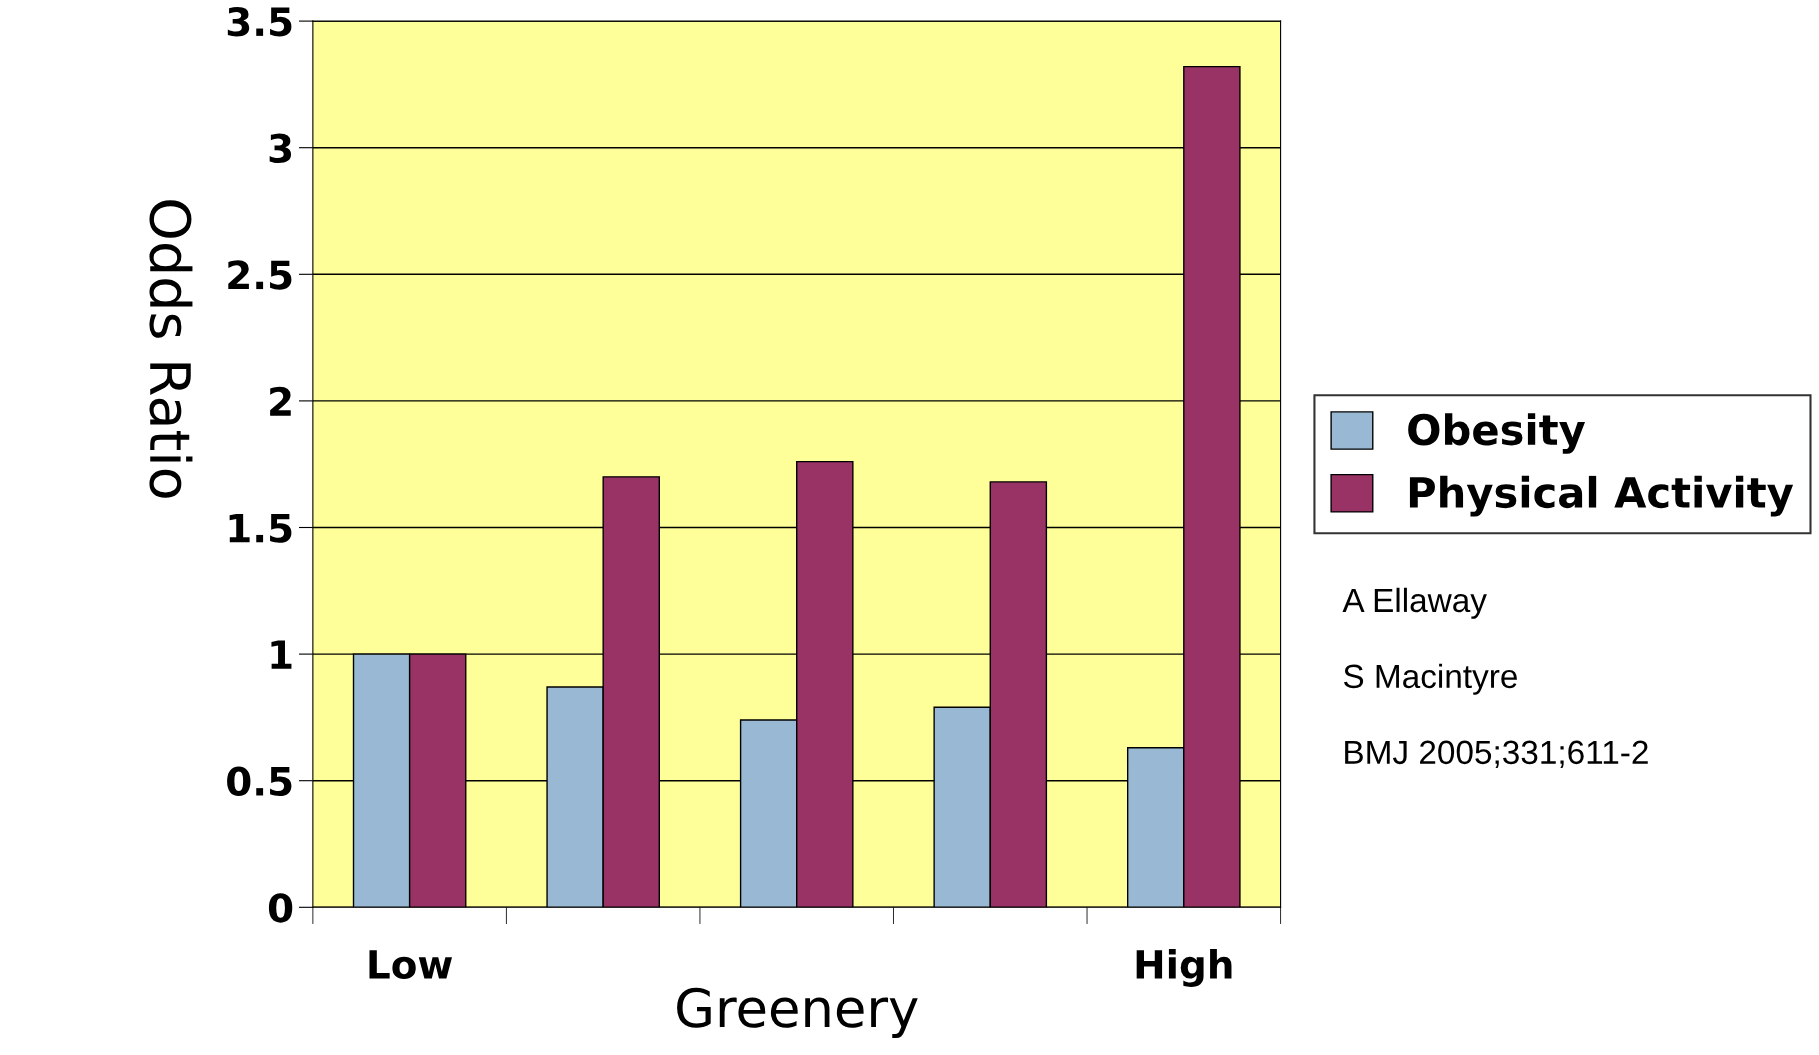 This screenshot has width=1819, height=1055. What do you see at coordinates (1496, 754) in the screenshot?
I see `text: BMJ 2005;331;611-2` at bounding box center [1496, 754].